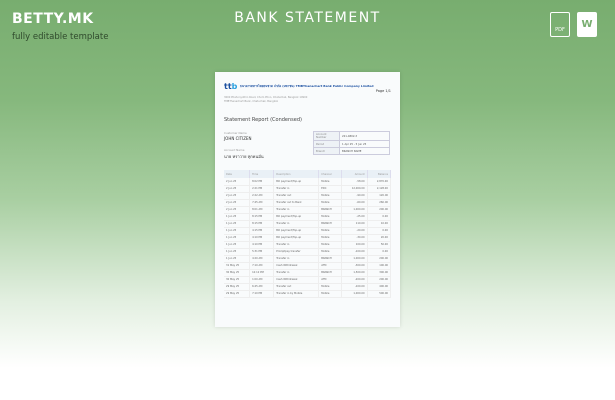 The height and width of the screenshot is (400, 615). I want to click on table-cell: 2:21 PM, so click(262, 189).